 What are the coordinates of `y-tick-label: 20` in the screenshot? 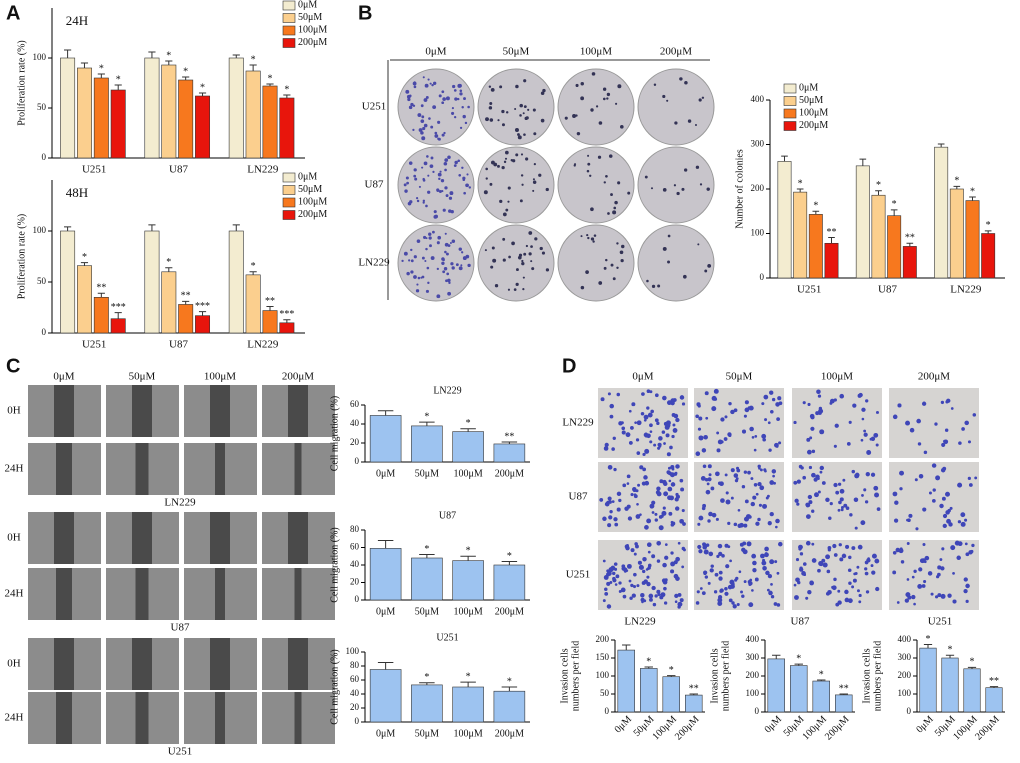 It's located at (355, 442).